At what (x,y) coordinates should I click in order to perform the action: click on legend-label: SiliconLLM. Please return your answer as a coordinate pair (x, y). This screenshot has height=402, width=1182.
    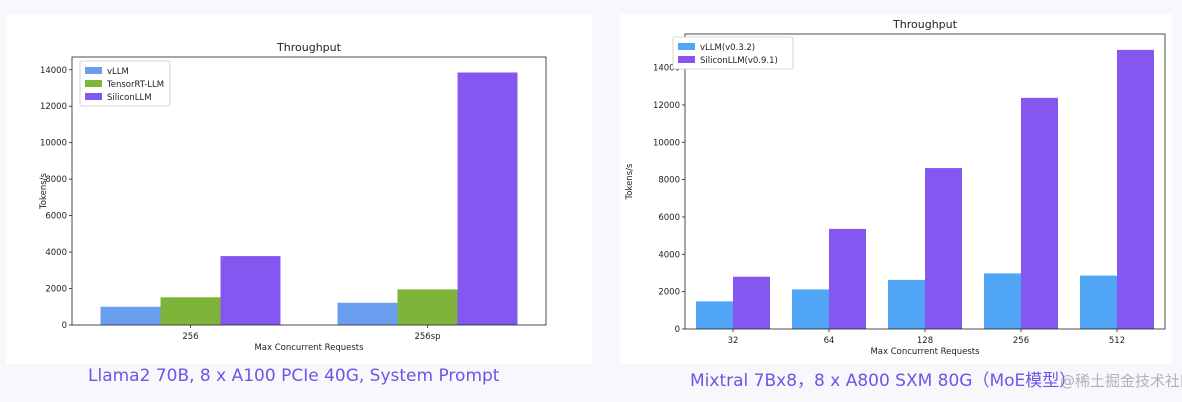
    Looking at the image, I should click on (129, 98).